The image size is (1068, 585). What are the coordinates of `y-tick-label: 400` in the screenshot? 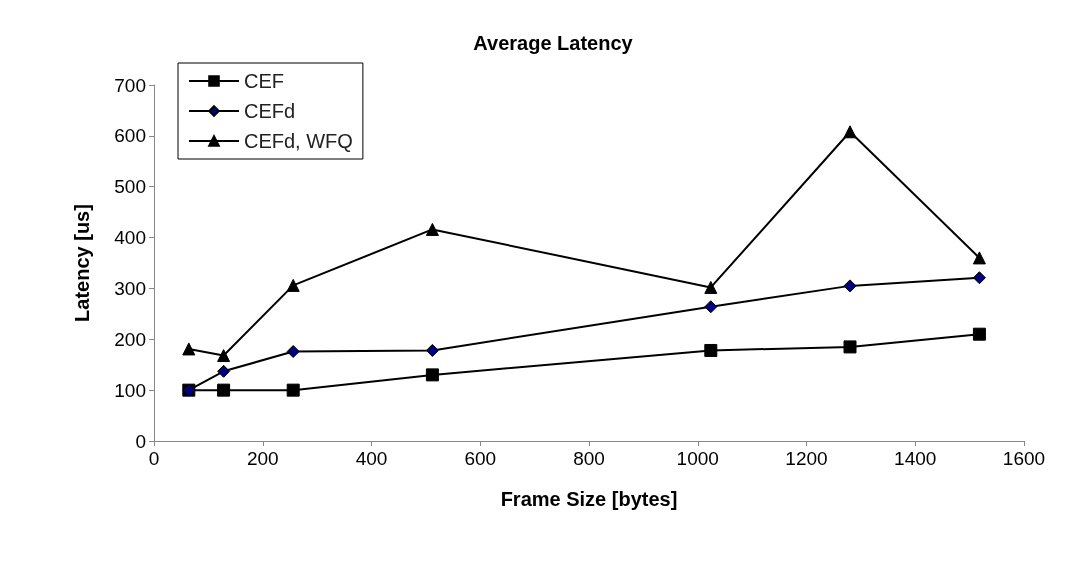 It's located at (130, 238).